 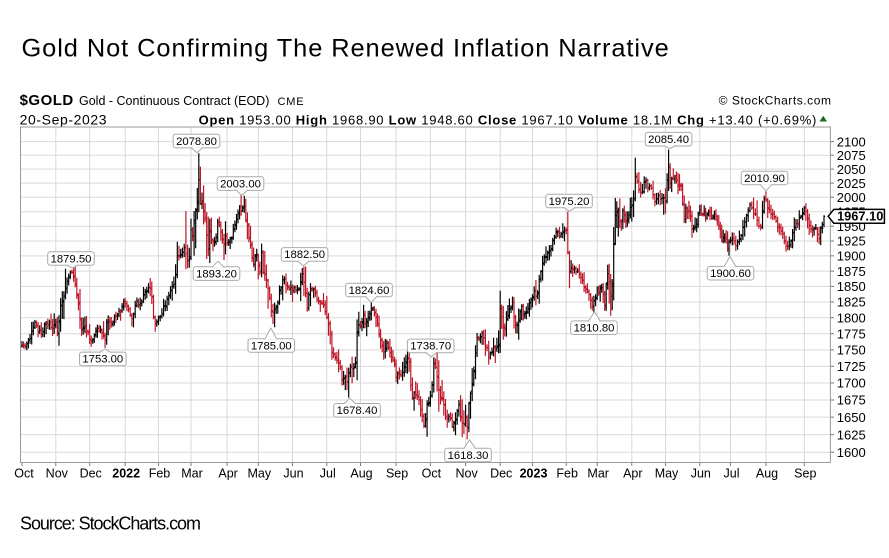 I want to click on svg-text: 1967.10, so click(x=860, y=216).